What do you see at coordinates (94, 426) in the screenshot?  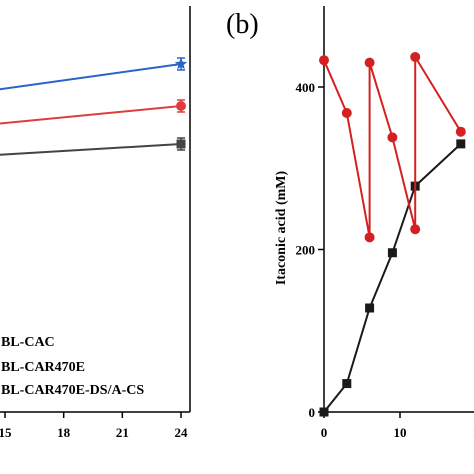 I see `panel-a-x-ticks: 15 18 21 24` at bounding box center [94, 426].